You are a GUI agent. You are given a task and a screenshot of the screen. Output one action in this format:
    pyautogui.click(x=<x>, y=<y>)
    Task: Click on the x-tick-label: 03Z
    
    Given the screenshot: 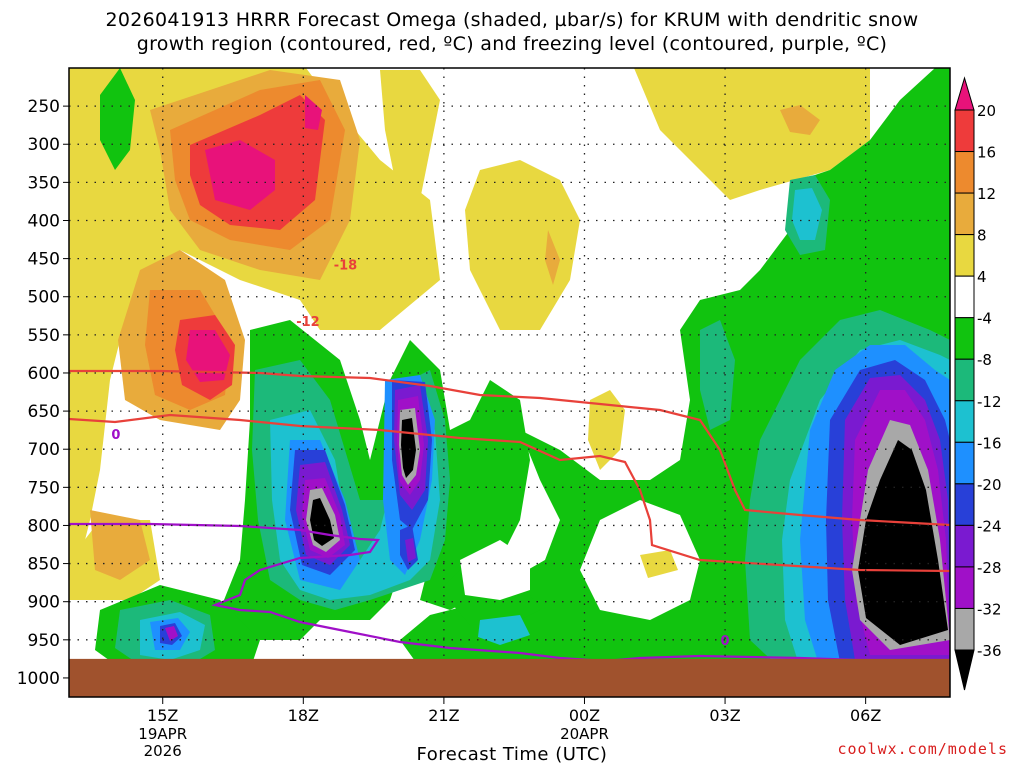 What is the action you would take?
    pyautogui.click(x=724, y=715)
    